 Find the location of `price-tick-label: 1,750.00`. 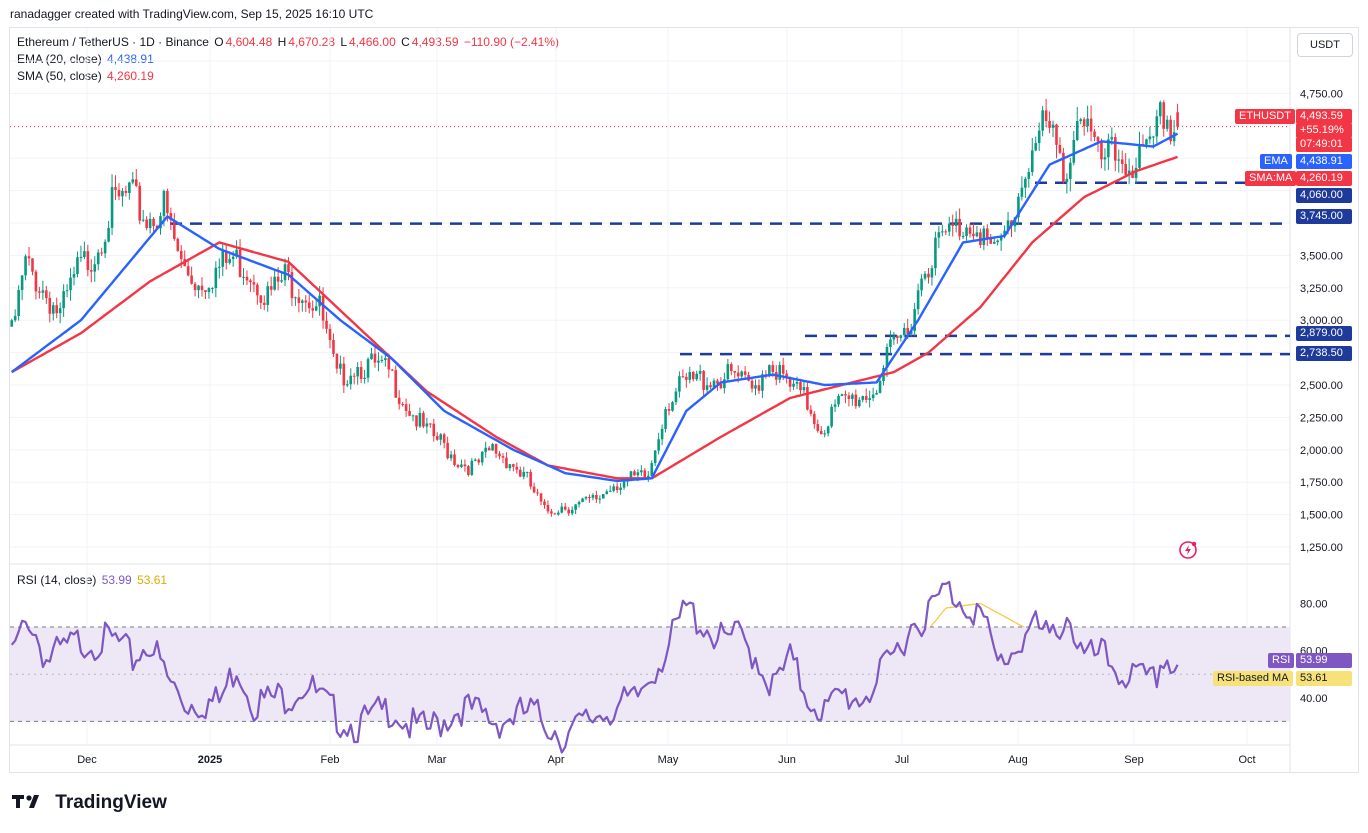

price-tick-label: 1,750.00 is located at coordinates (1321, 483).